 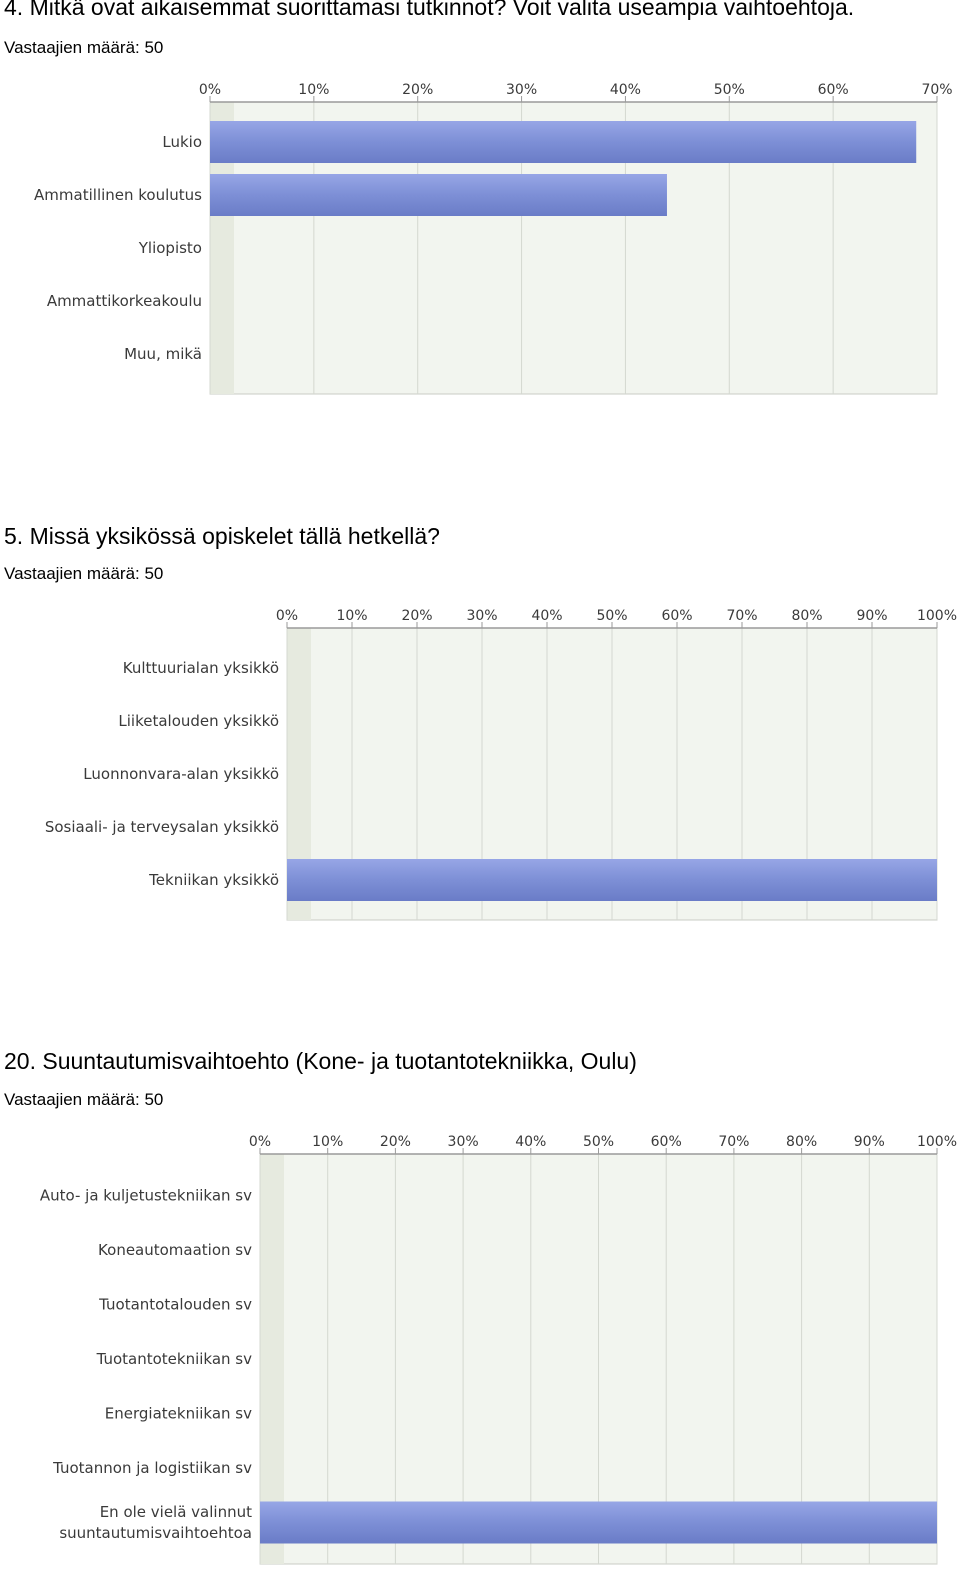 I want to click on category-label: Ammatillinen koulutus, so click(x=118, y=195).